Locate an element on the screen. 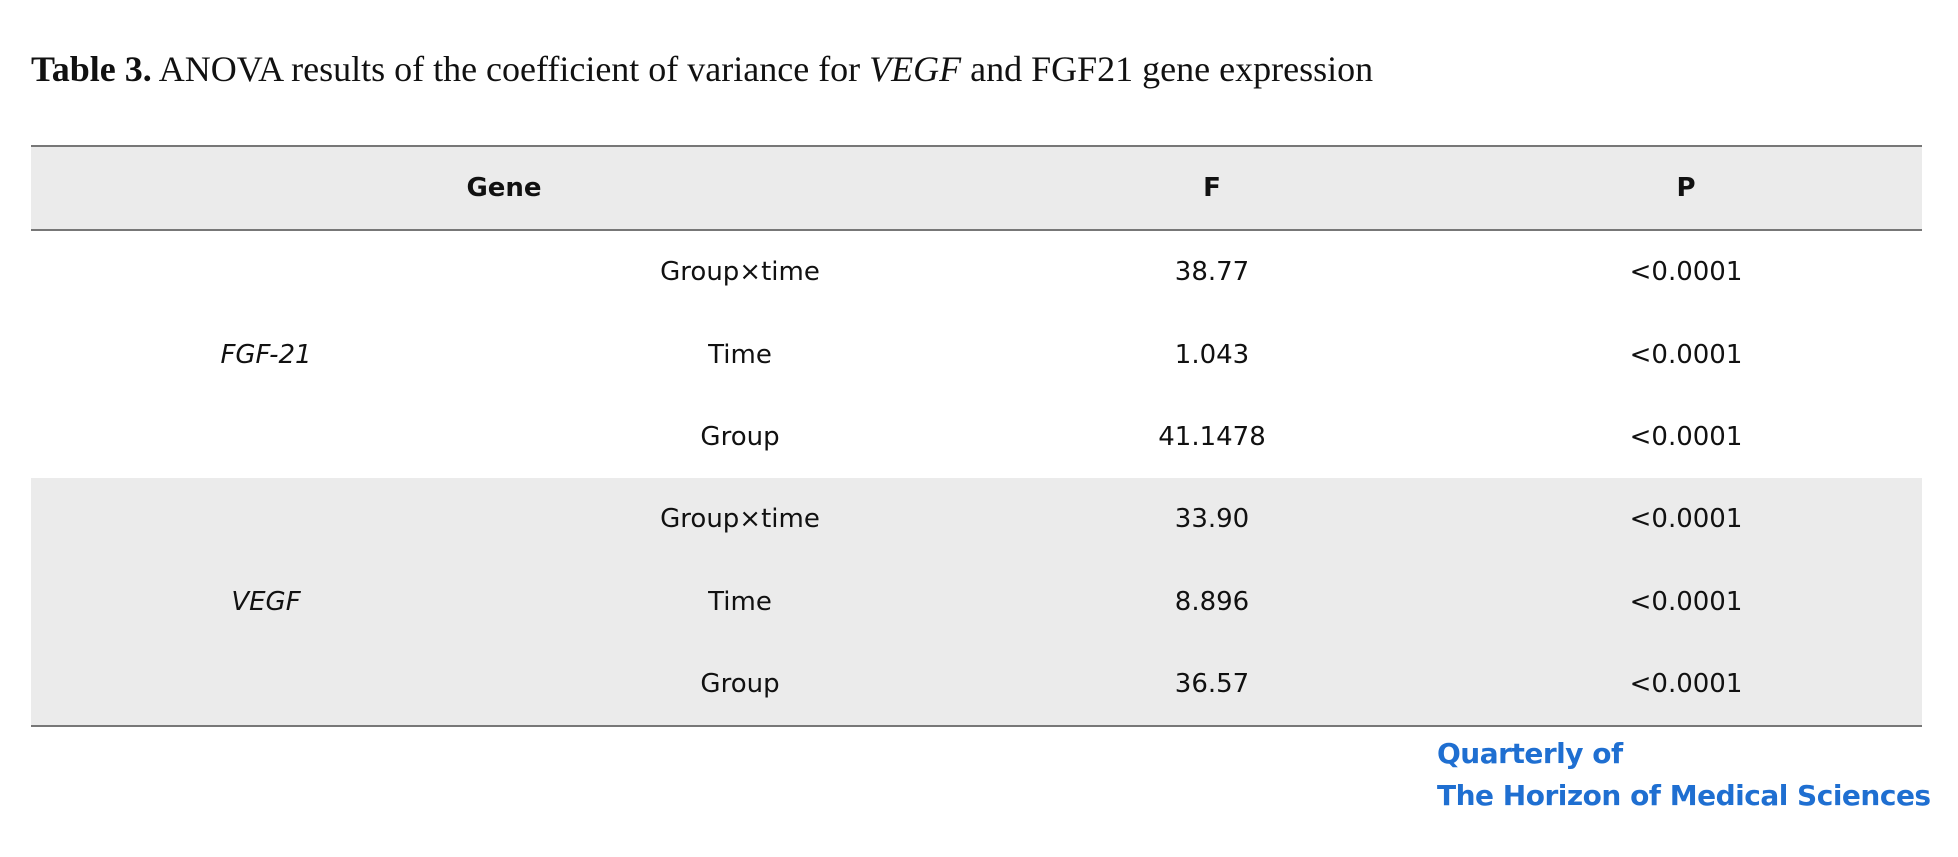 This screenshot has width=1958, height=857. header-cell: Gene is located at coordinates (504, 188).